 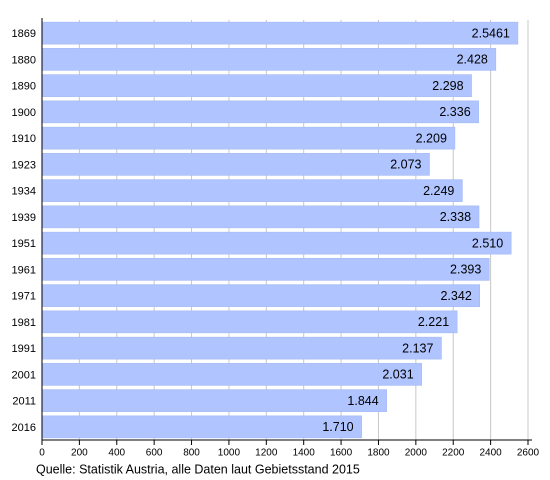 What do you see at coordinates (24, 60) in the screenshot?
I see `y-tick-label: 1880` at bounding box center [24, 60].